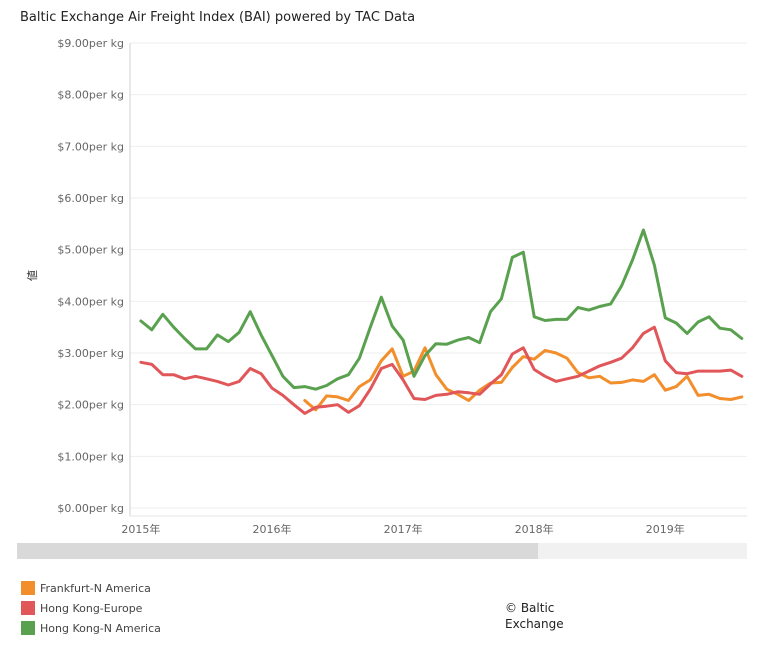 The height and width of the screenshot is (650, 774). I want to click on y-axis-label: 値, so click(32, 275).